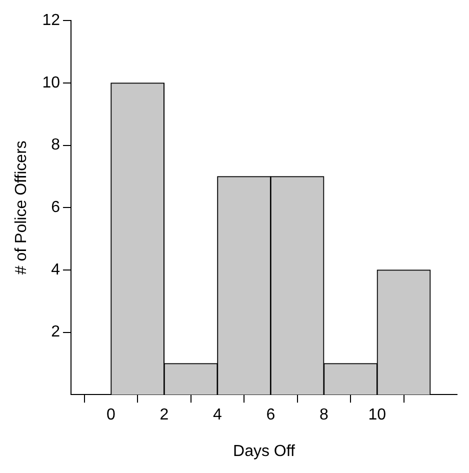 This screenshot has height=473, width=469. I want to click on x-tick-label: 2, so click(164, 415).